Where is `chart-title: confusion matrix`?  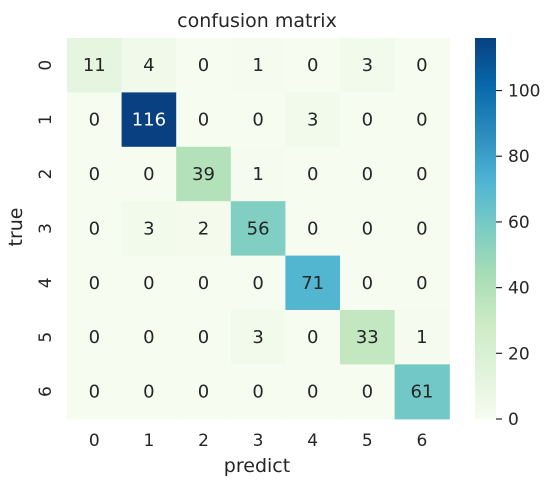 chart-title: confusion matrix is located at coordinates (257, 21).